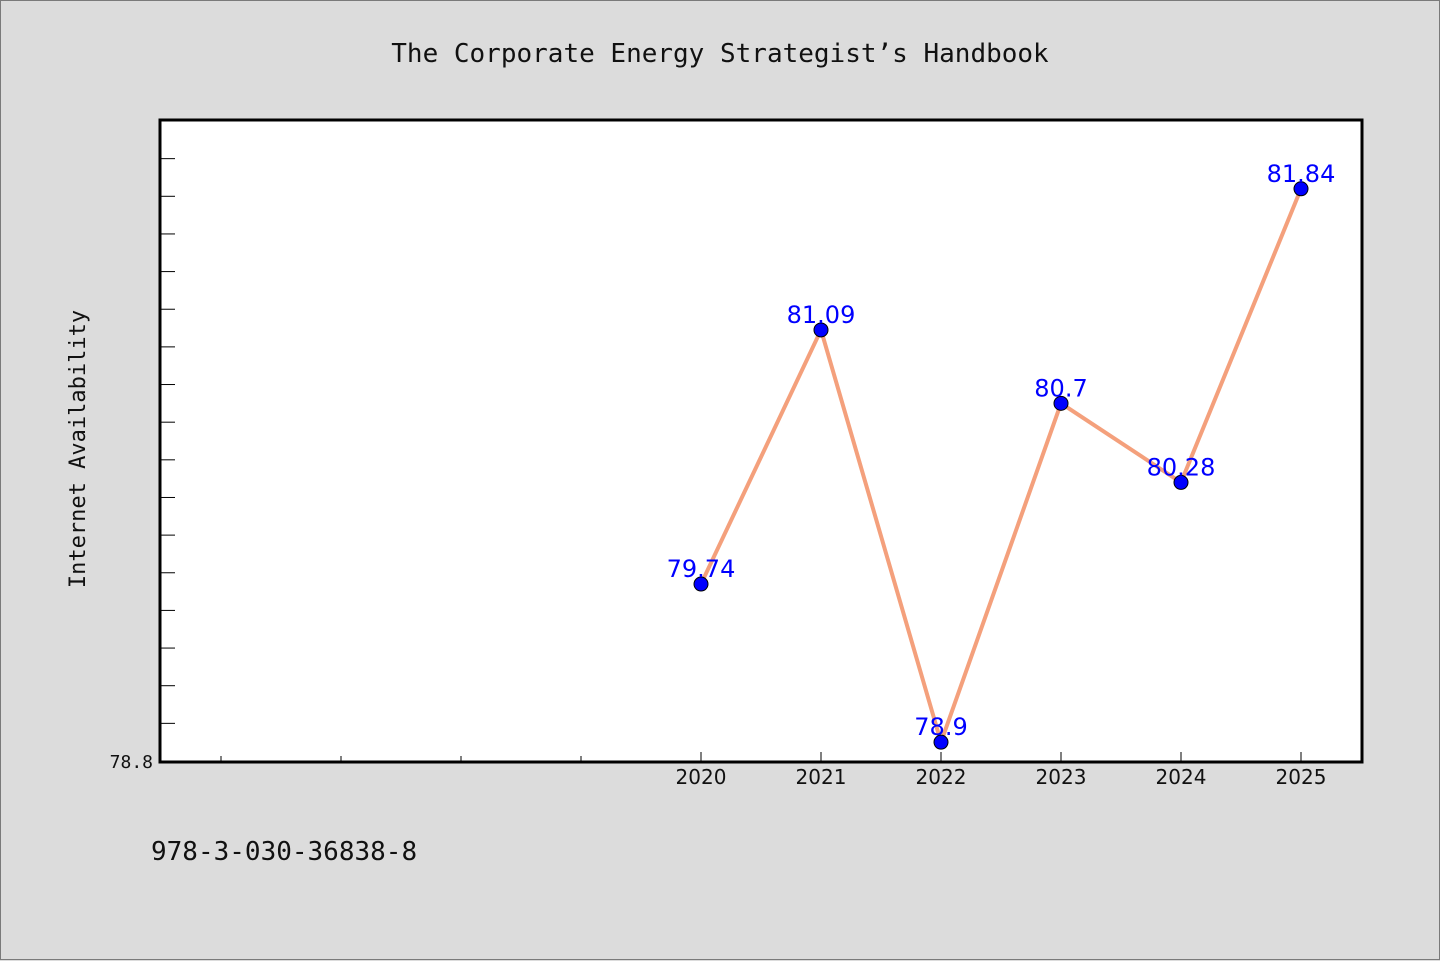 The image size is (1440, 961). I want to click on x-tick-label: 2025, so click(1301, 777).